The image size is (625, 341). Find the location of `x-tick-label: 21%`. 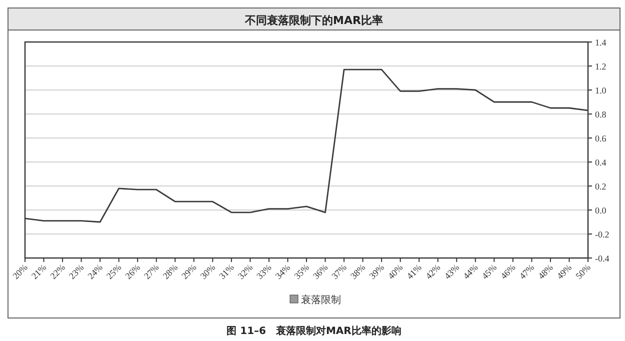

x-tick-label: 21% is located at coordinates (39, 272).